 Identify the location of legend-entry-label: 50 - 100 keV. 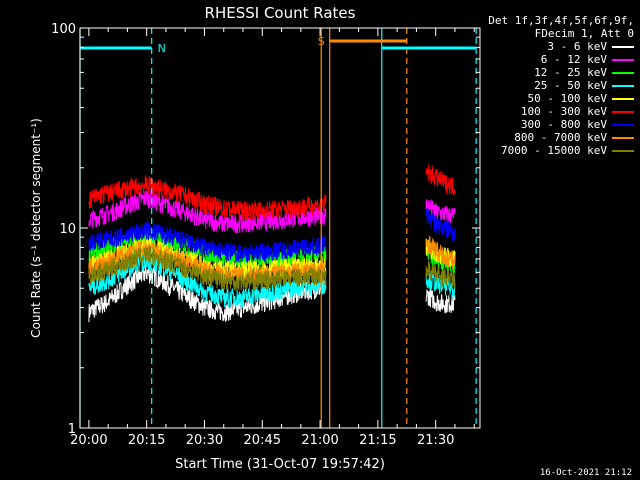
(567, 98).